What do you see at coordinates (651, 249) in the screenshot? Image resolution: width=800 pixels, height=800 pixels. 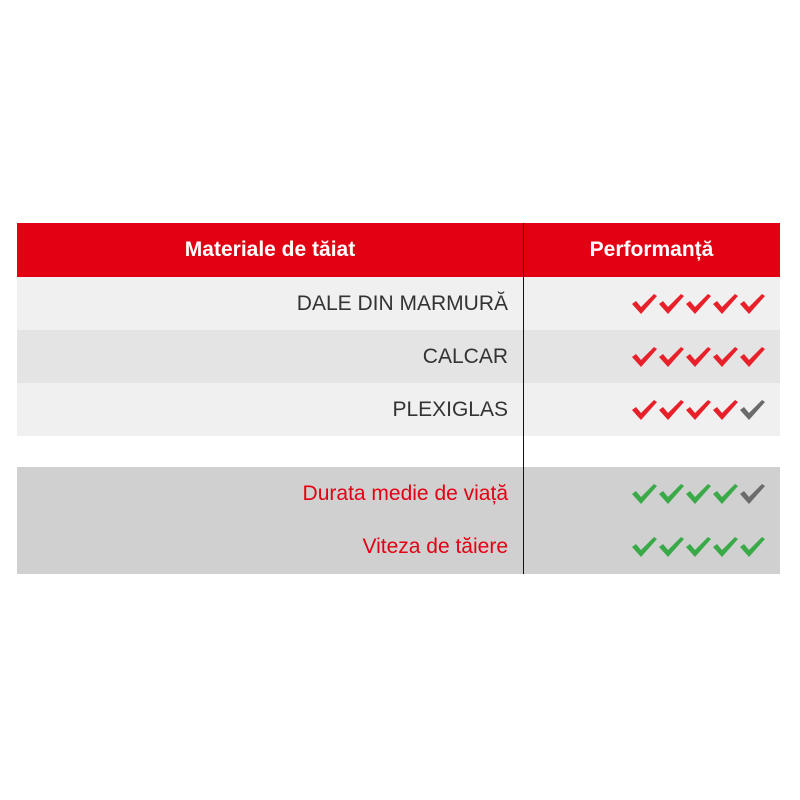 I see `header-performance: Performanță` at bounding box center [651, 249].